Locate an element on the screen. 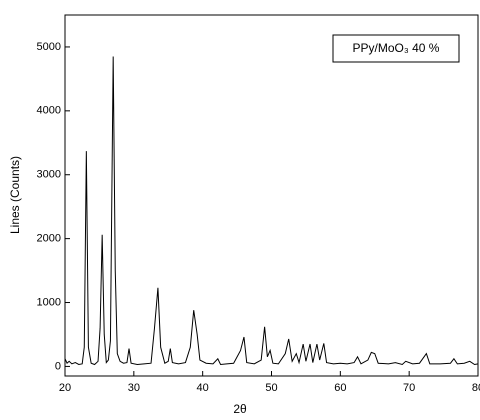  x-tick-label: 60 is located at coordinates (340, 388).